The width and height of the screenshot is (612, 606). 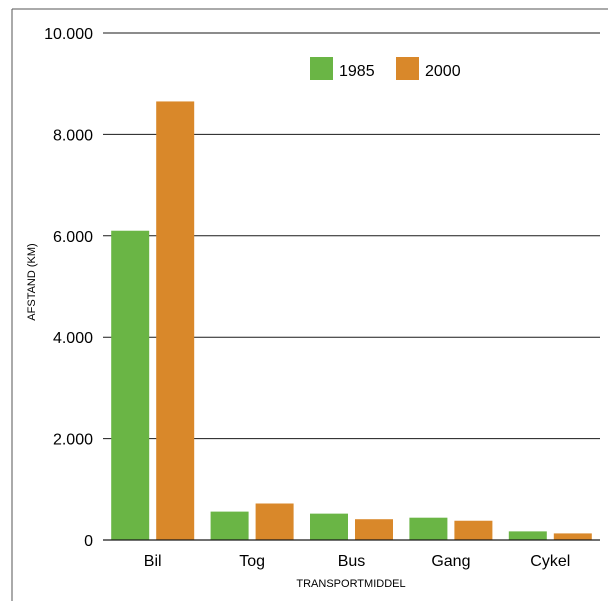 I want to click on y-tick-label: 4.000, so click(x=73, y=338).